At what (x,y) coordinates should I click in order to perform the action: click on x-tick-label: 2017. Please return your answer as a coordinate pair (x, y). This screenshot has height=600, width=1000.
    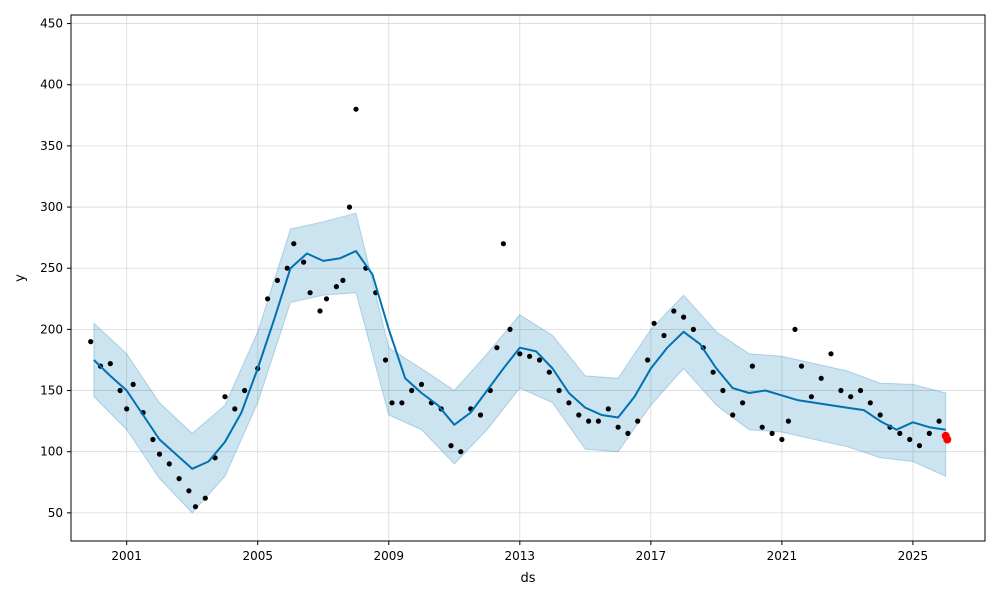
    Looking at the image, I should click on (651, 556).